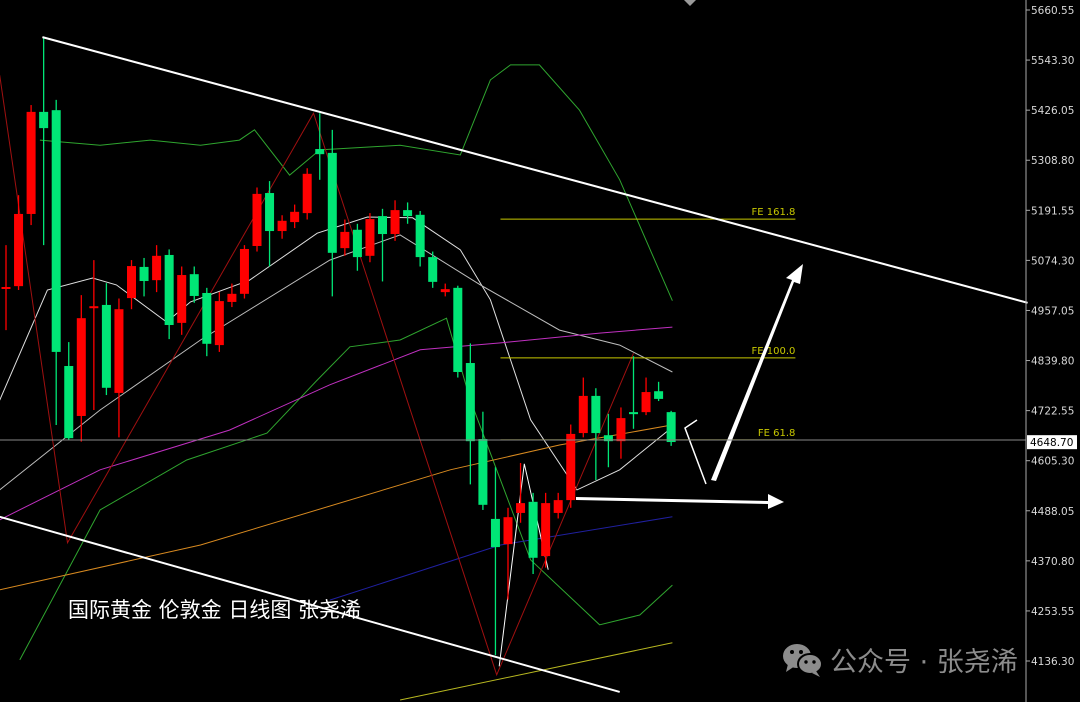  I want to click on current-price-label: 4648.70, so click(1051, 443).